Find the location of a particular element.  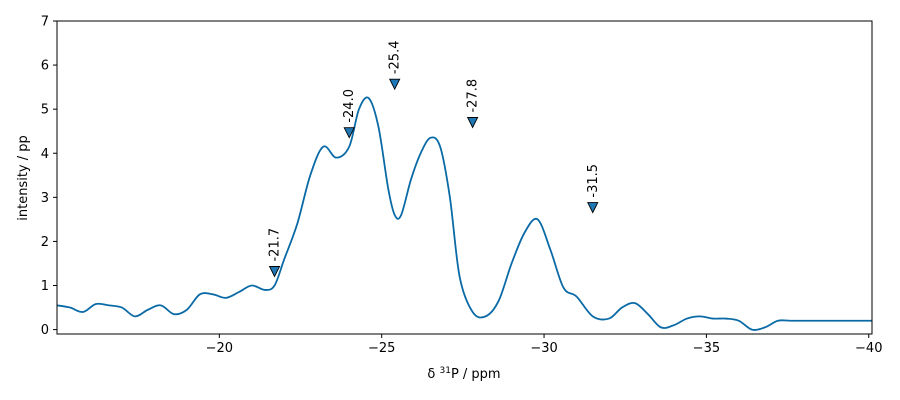

x-axis-ticks: −20 −25 −30 −35 −40 is located at coordinates (544, 345).